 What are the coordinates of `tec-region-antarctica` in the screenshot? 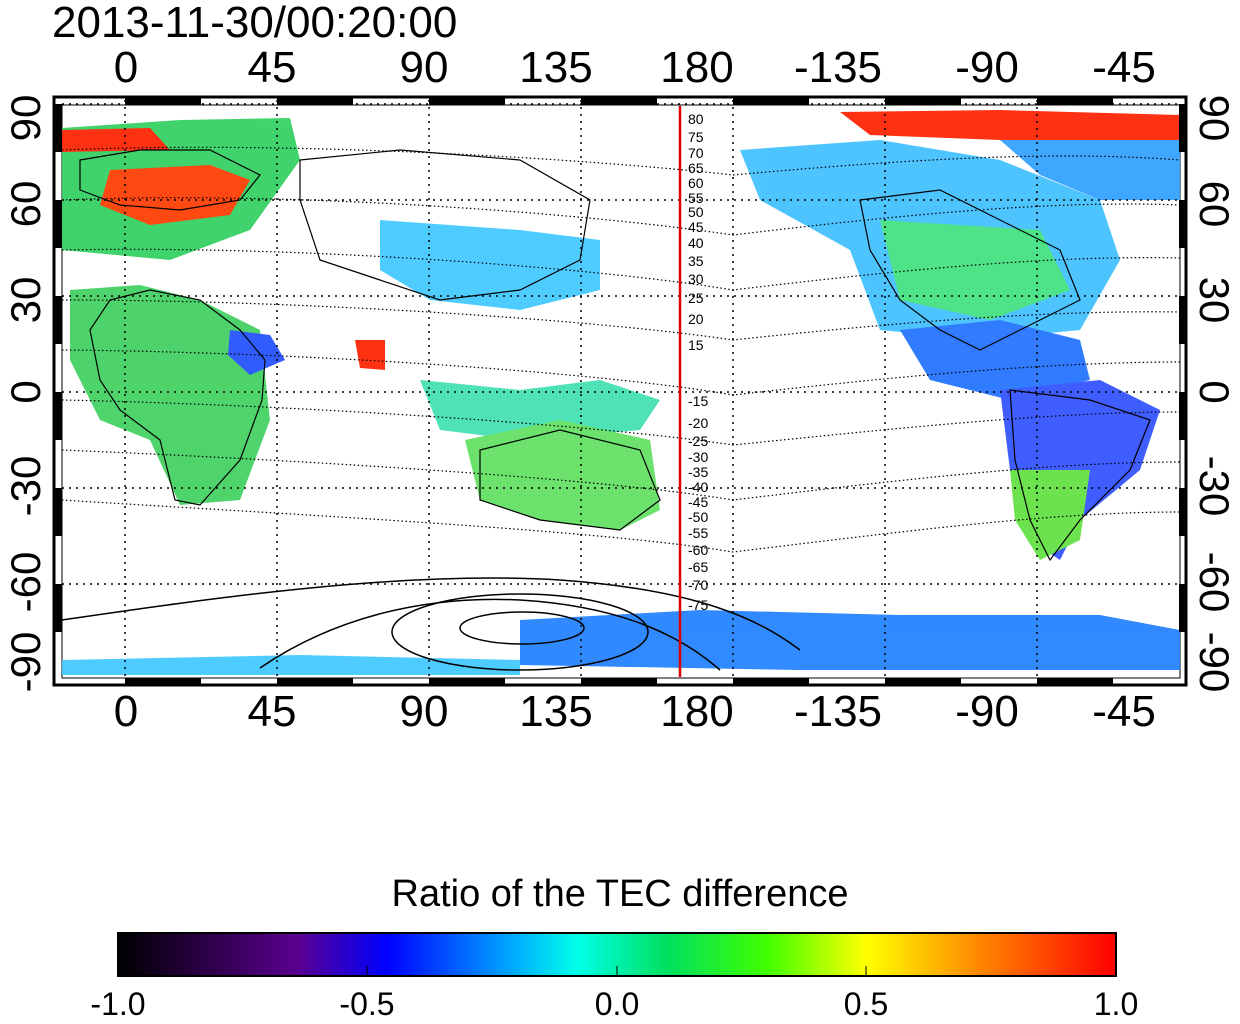 It's located at (850, 640).